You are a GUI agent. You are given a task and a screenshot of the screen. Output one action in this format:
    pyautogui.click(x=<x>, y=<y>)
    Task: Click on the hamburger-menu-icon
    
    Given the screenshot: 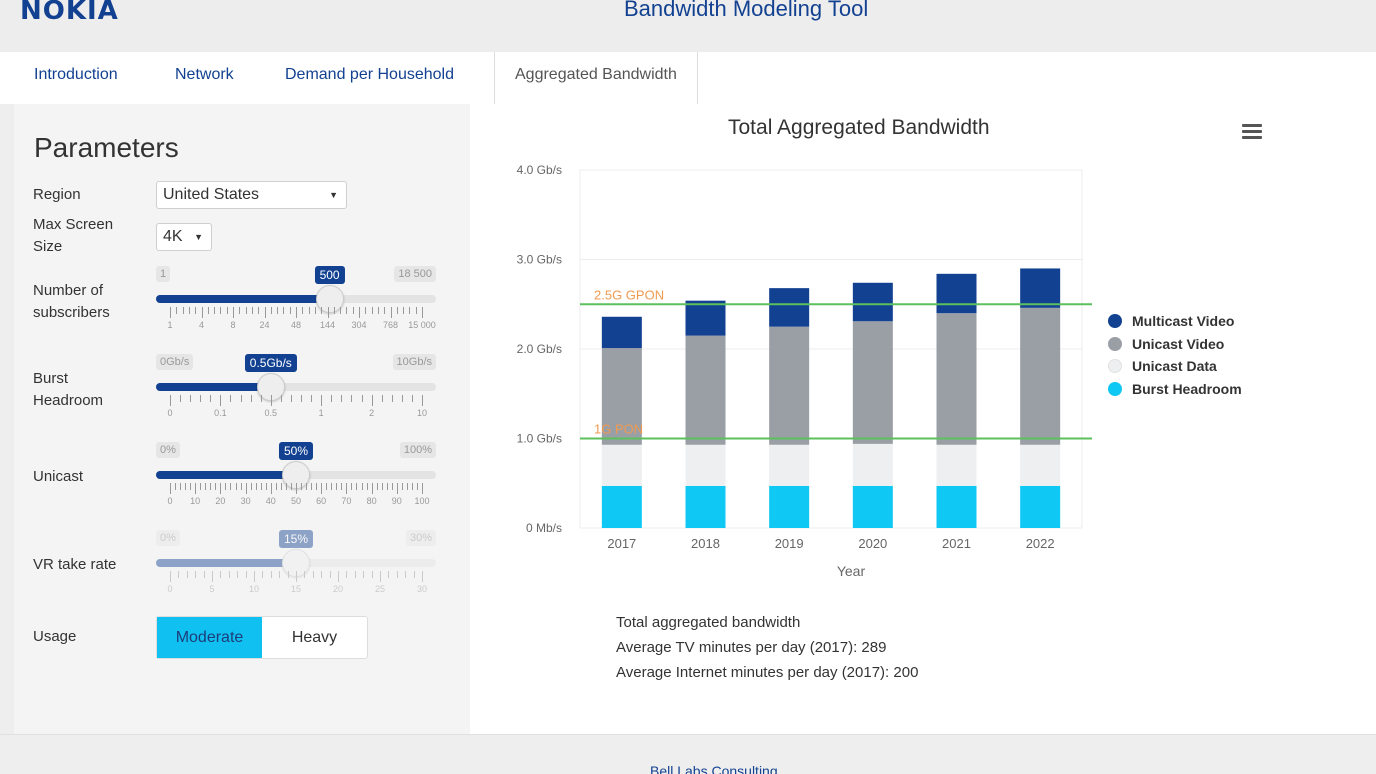 What is the action you would take?
    pyautogui.click(x=1252, y=132)
    